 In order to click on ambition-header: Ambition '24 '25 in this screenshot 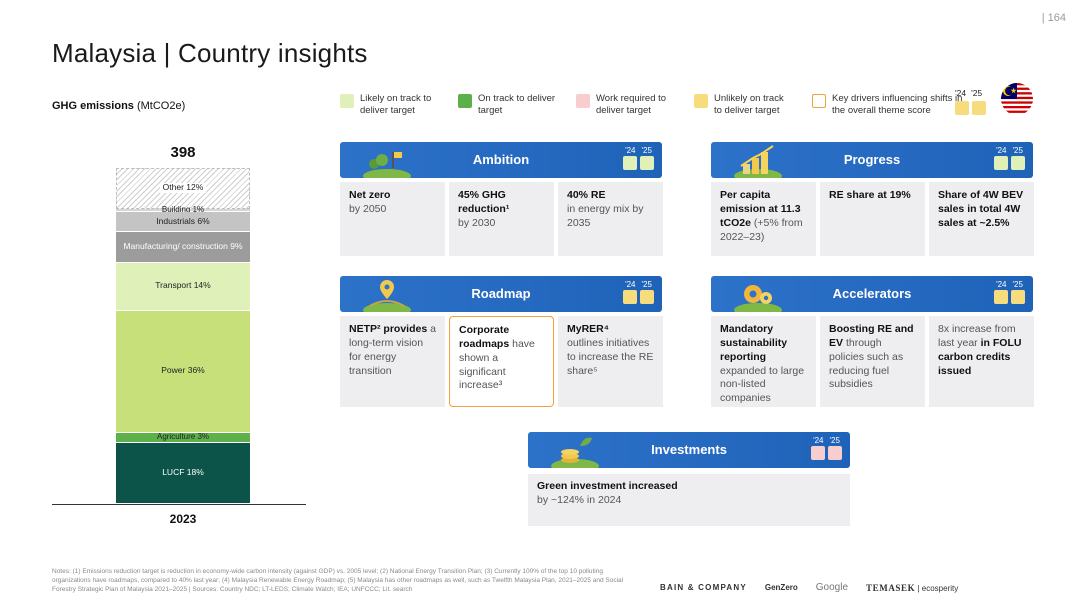, I will do `click(501, 160)`.